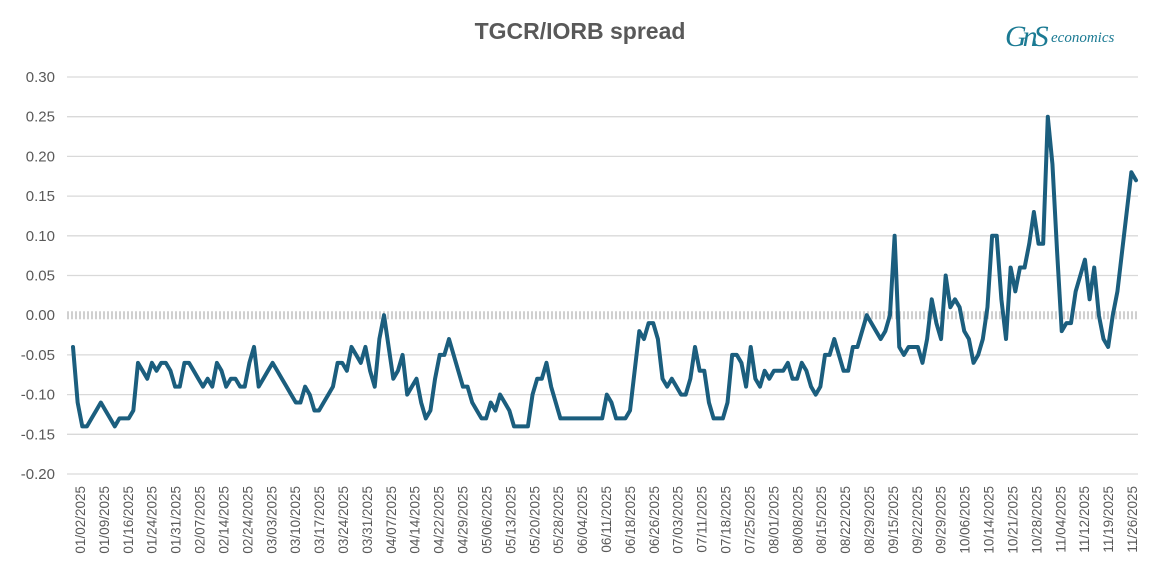 This screenshot has width=1160, height=588. What do you see at coordinates (40, 77) in the screenshot?
I see `y-tick-label: 0.30` at bounding box center [40, 77].